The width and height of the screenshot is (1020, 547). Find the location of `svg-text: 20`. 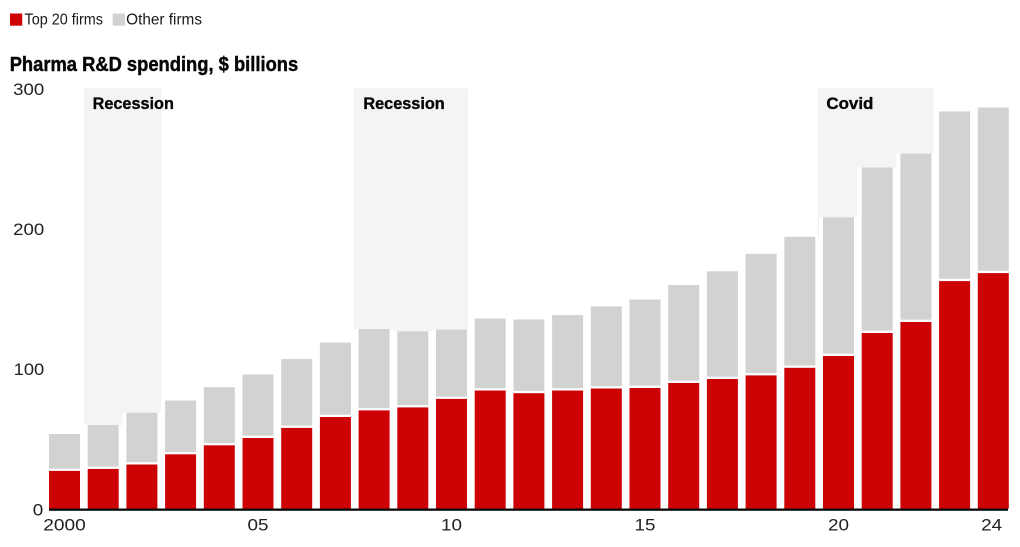

svg-text: 20 is located at coordinates (838, 526).